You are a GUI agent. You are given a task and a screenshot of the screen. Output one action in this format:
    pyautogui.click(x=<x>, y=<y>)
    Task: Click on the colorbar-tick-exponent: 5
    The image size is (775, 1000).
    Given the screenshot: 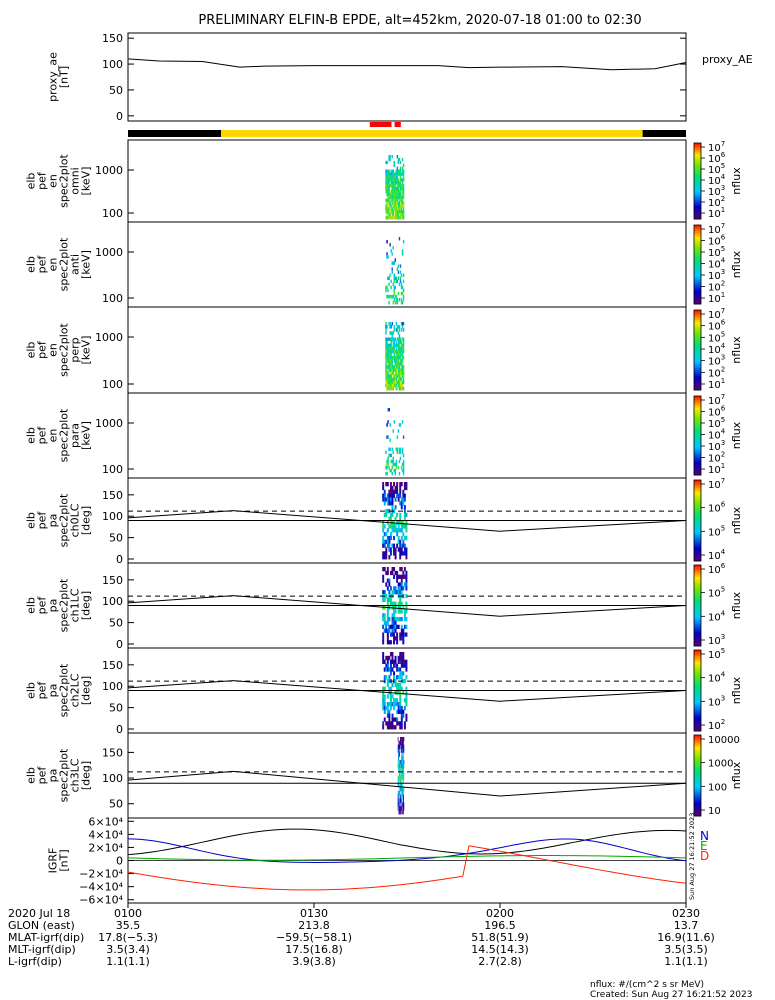 What is the action you would take?
    pyautogui.click(x=723, y=420)
    